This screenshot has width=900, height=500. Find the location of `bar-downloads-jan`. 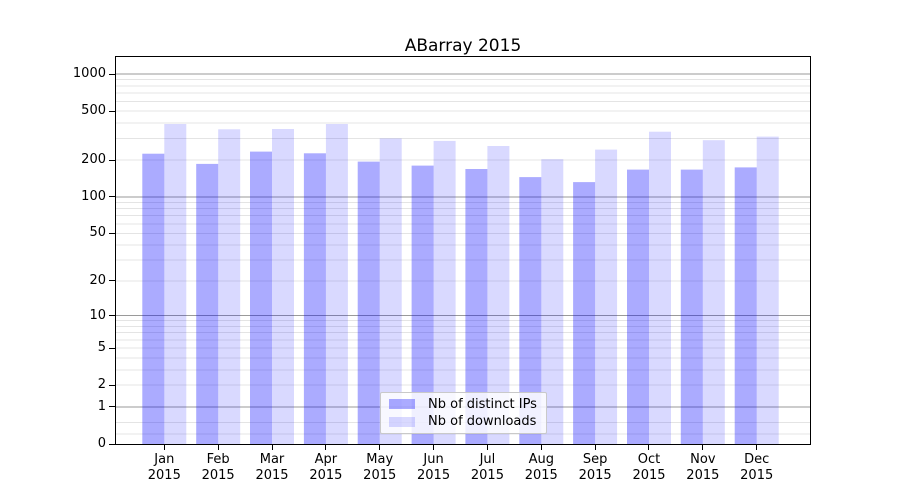

bar-downloads-jan is located at coordinates (175, 284).